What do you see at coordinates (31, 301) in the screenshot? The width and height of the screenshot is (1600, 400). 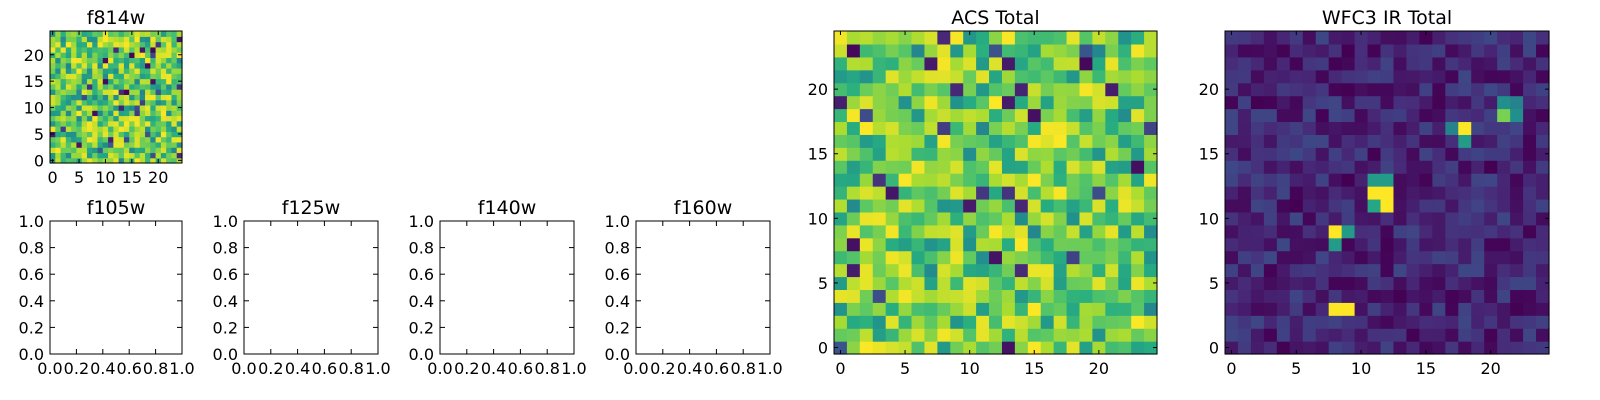 I see `y-tick-label: 0.4` at bounding box center [31, 301].